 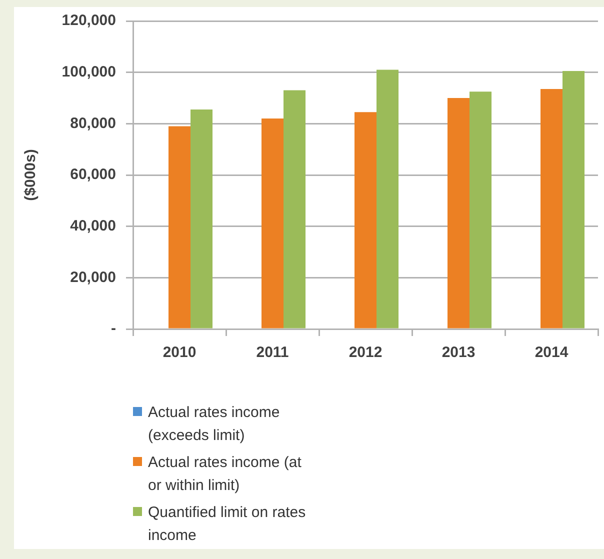 I want to click on y-tick-label: 20,000, so click(x=93, y=277).